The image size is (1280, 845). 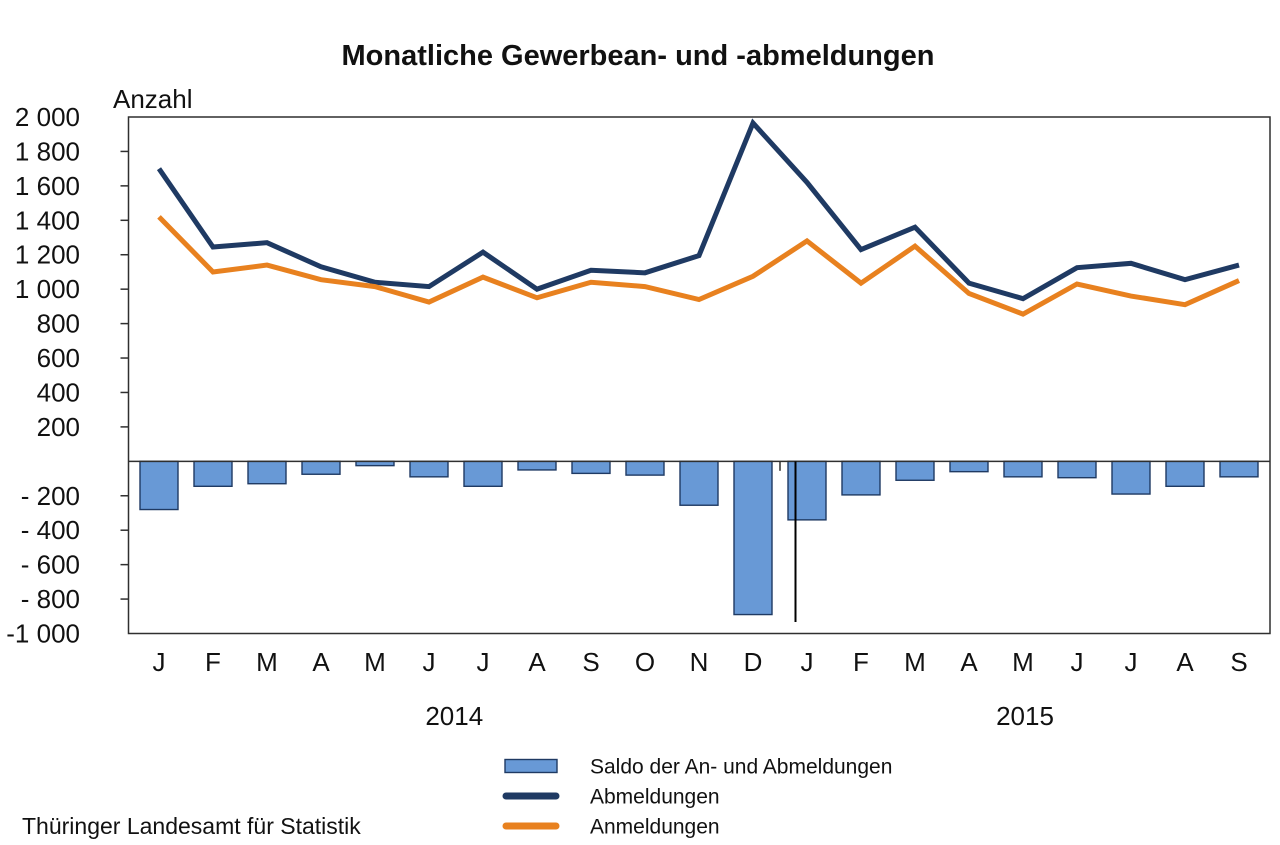 What do you see at coordinates (50, 599) in the screenshot?
I see `y-tick-label: - 800` at bounding box center [50, 599].